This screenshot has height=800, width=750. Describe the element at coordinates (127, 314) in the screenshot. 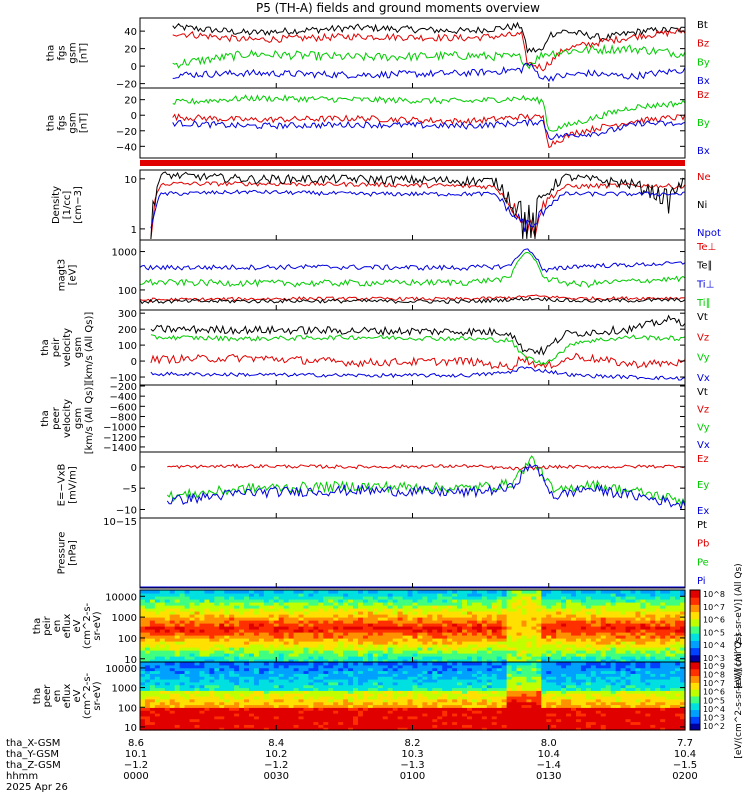

I see `y-tick-label: 300` at that location.